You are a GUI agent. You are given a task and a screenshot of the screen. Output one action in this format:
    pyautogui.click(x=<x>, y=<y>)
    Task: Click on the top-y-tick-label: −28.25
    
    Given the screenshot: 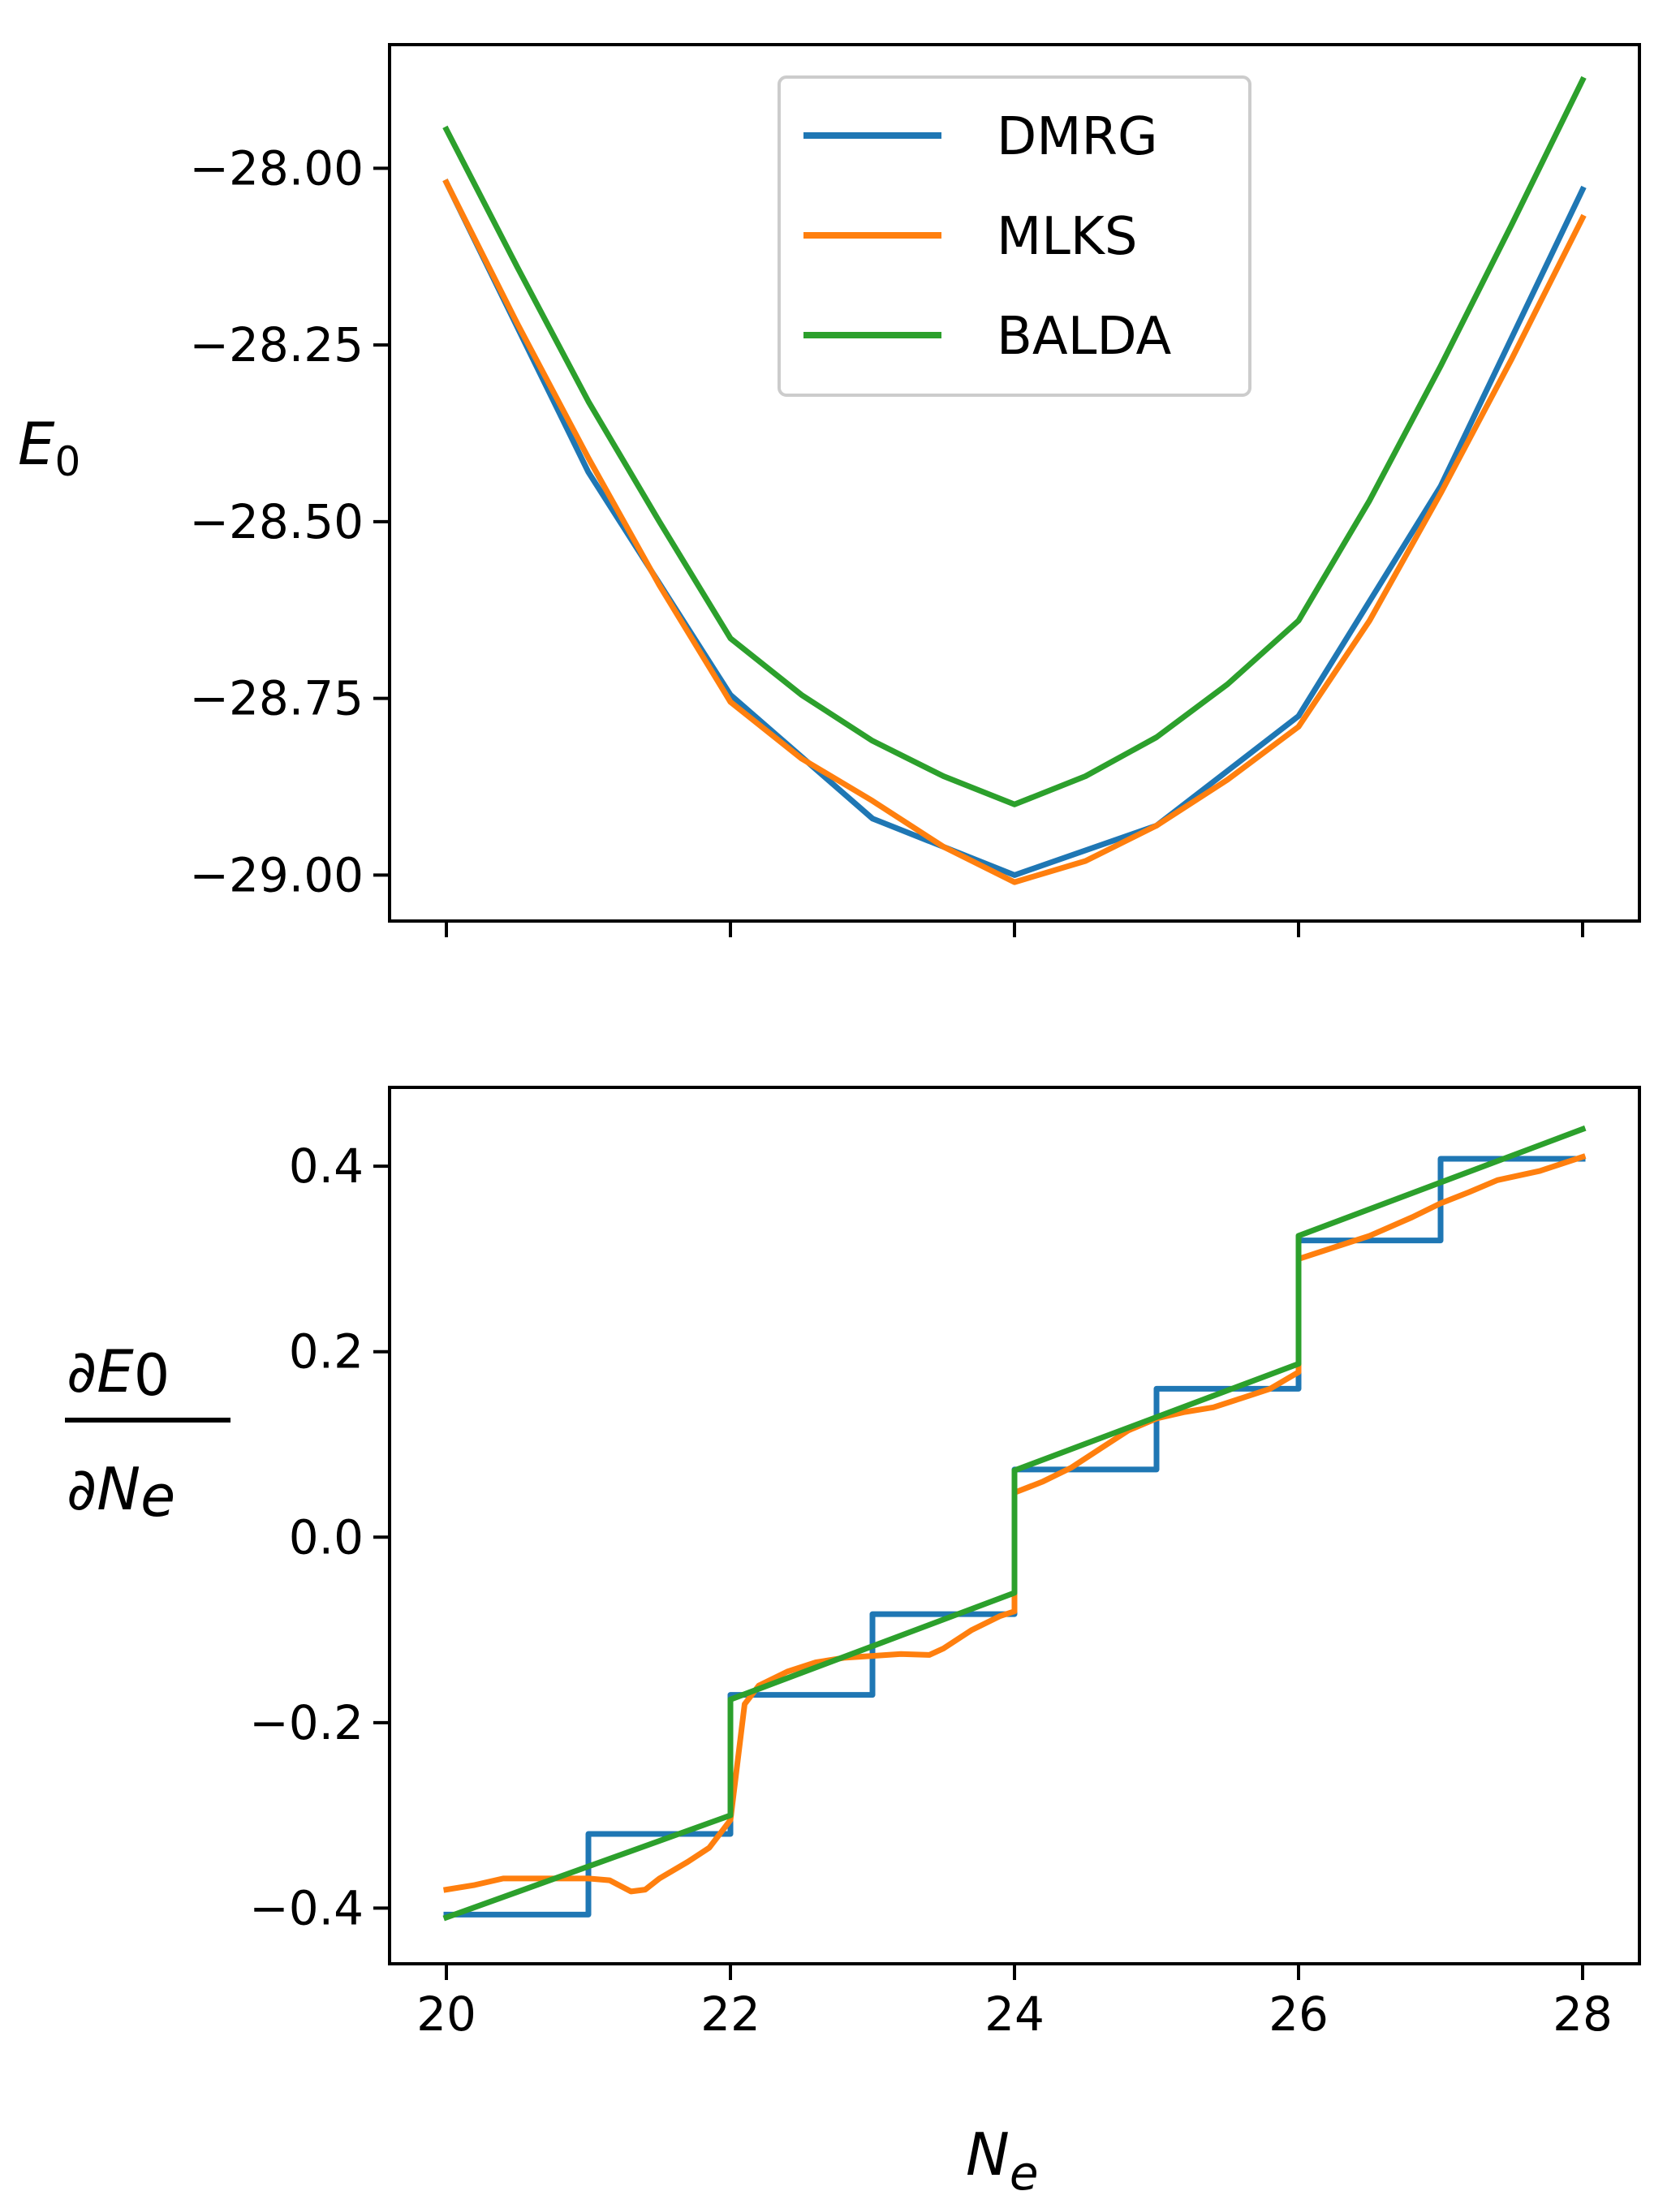 What is the action you would take?
    pyautogui.click(x=276, y=344)
    